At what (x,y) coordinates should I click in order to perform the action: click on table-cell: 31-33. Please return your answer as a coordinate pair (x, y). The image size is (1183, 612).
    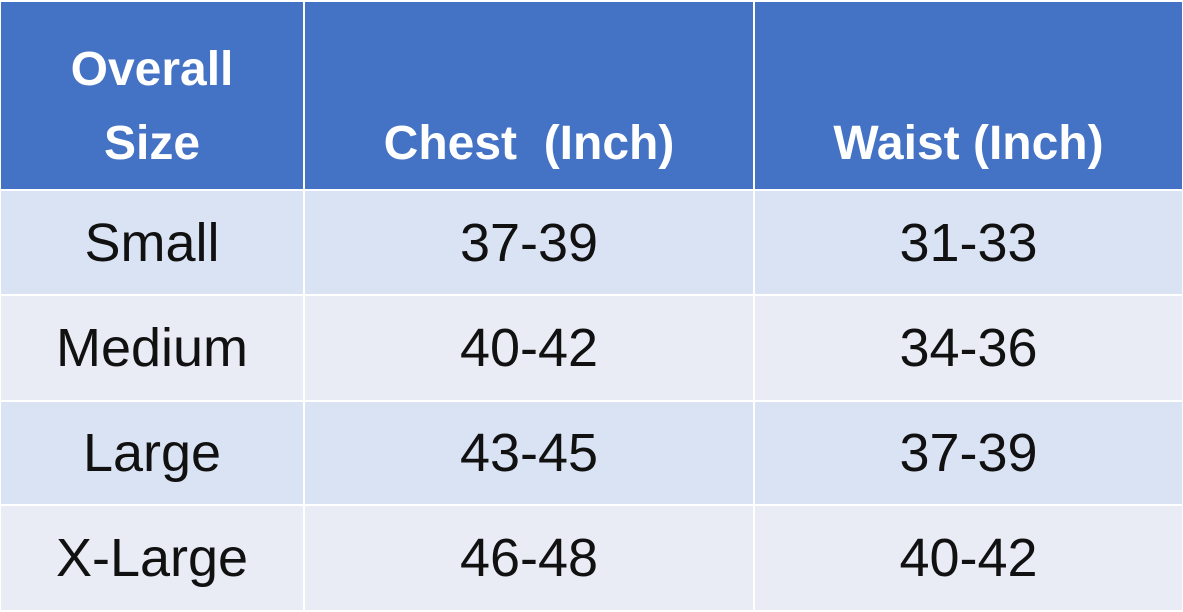
    Looking at the image, I should click on (968, 242).